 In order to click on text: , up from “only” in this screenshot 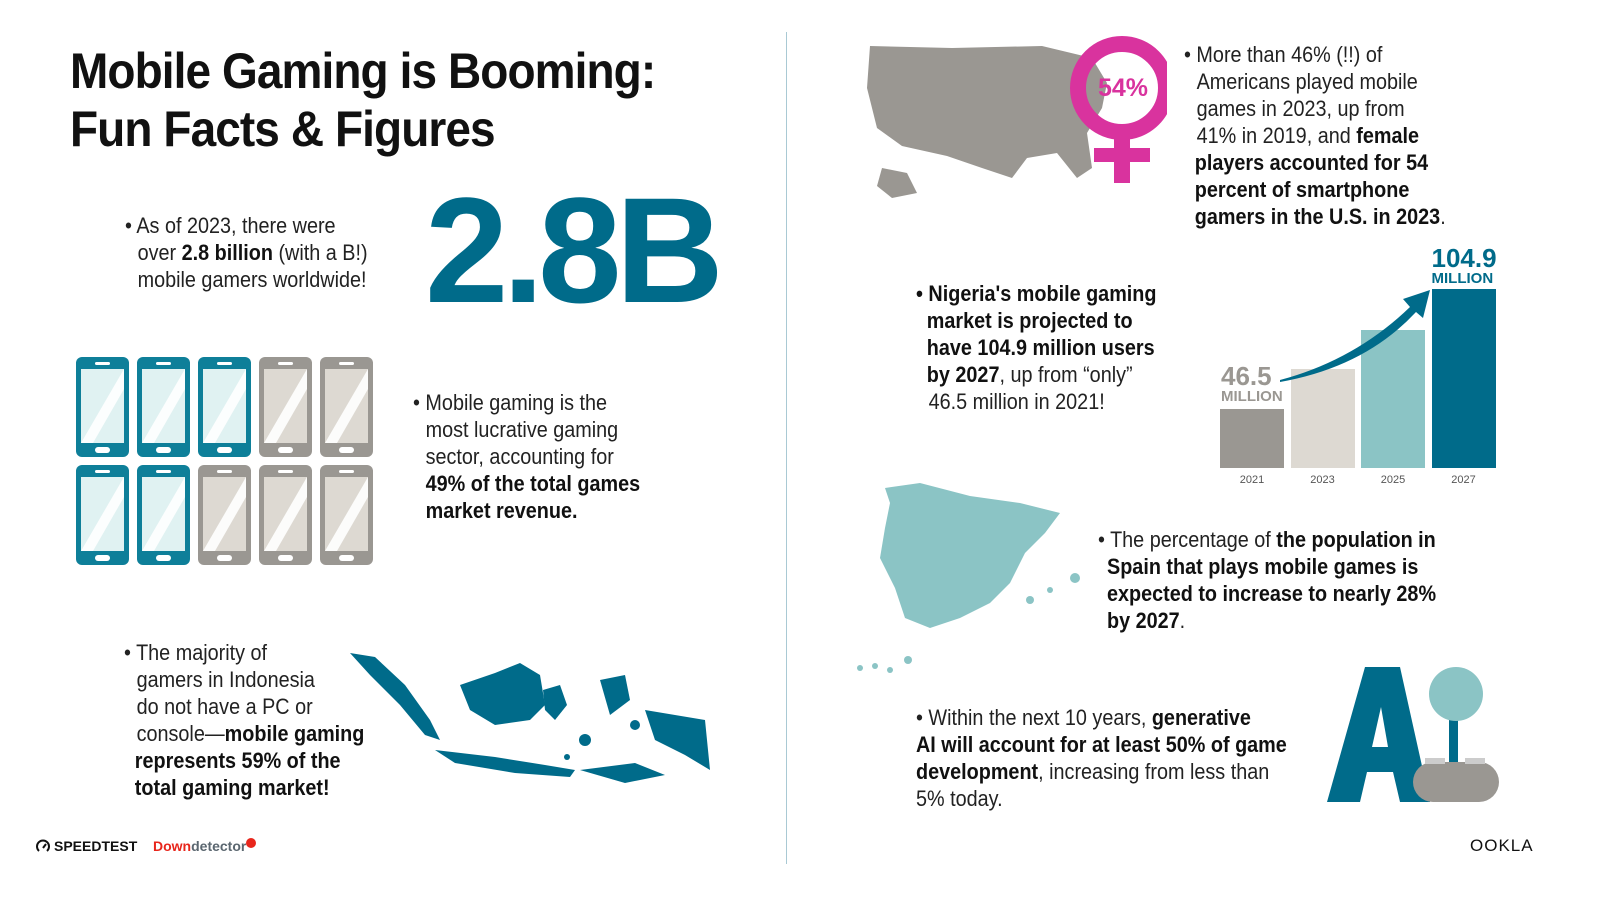, I will do `click(1066, 374)`.